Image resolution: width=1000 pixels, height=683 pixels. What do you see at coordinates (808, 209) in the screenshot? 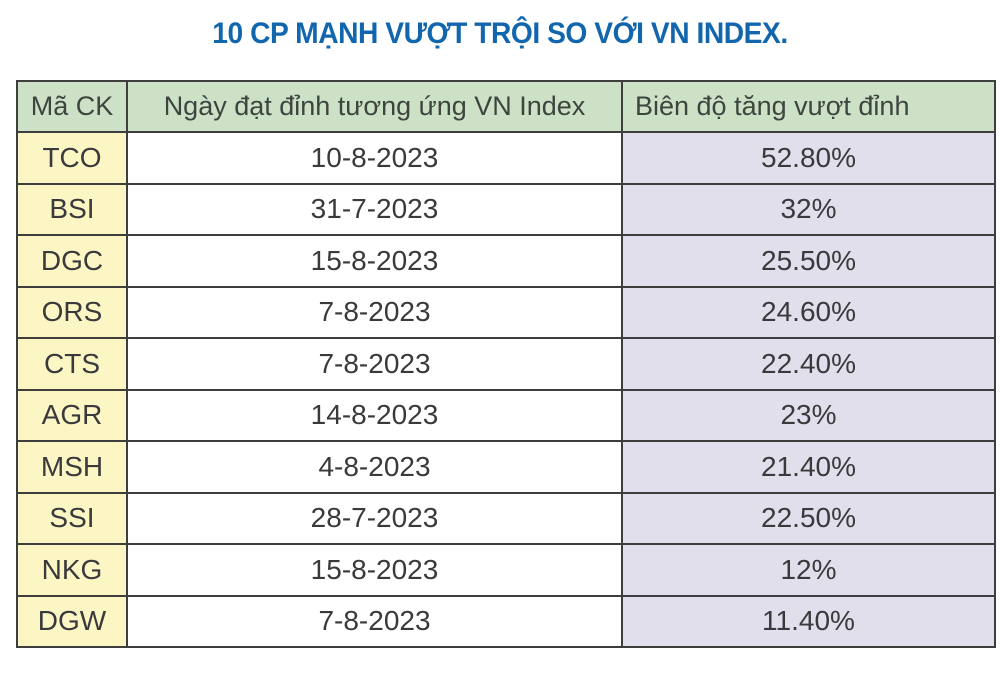
I see `gain-cell: 32%` at bounding box center [808, 209].